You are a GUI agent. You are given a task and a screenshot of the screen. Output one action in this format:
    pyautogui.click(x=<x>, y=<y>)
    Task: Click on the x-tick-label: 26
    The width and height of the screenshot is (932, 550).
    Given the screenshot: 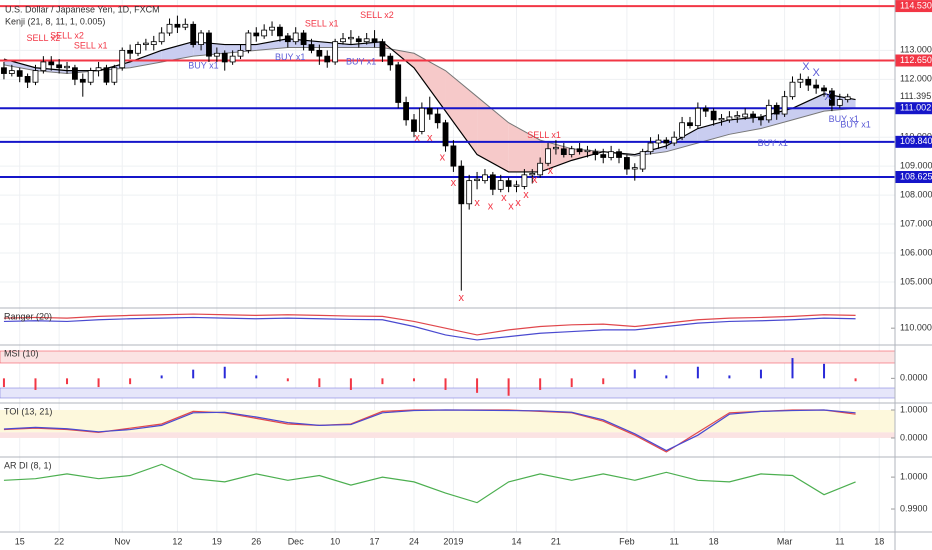 What is the action you would take?
    pyautogui.click(x=256, y=541)
    